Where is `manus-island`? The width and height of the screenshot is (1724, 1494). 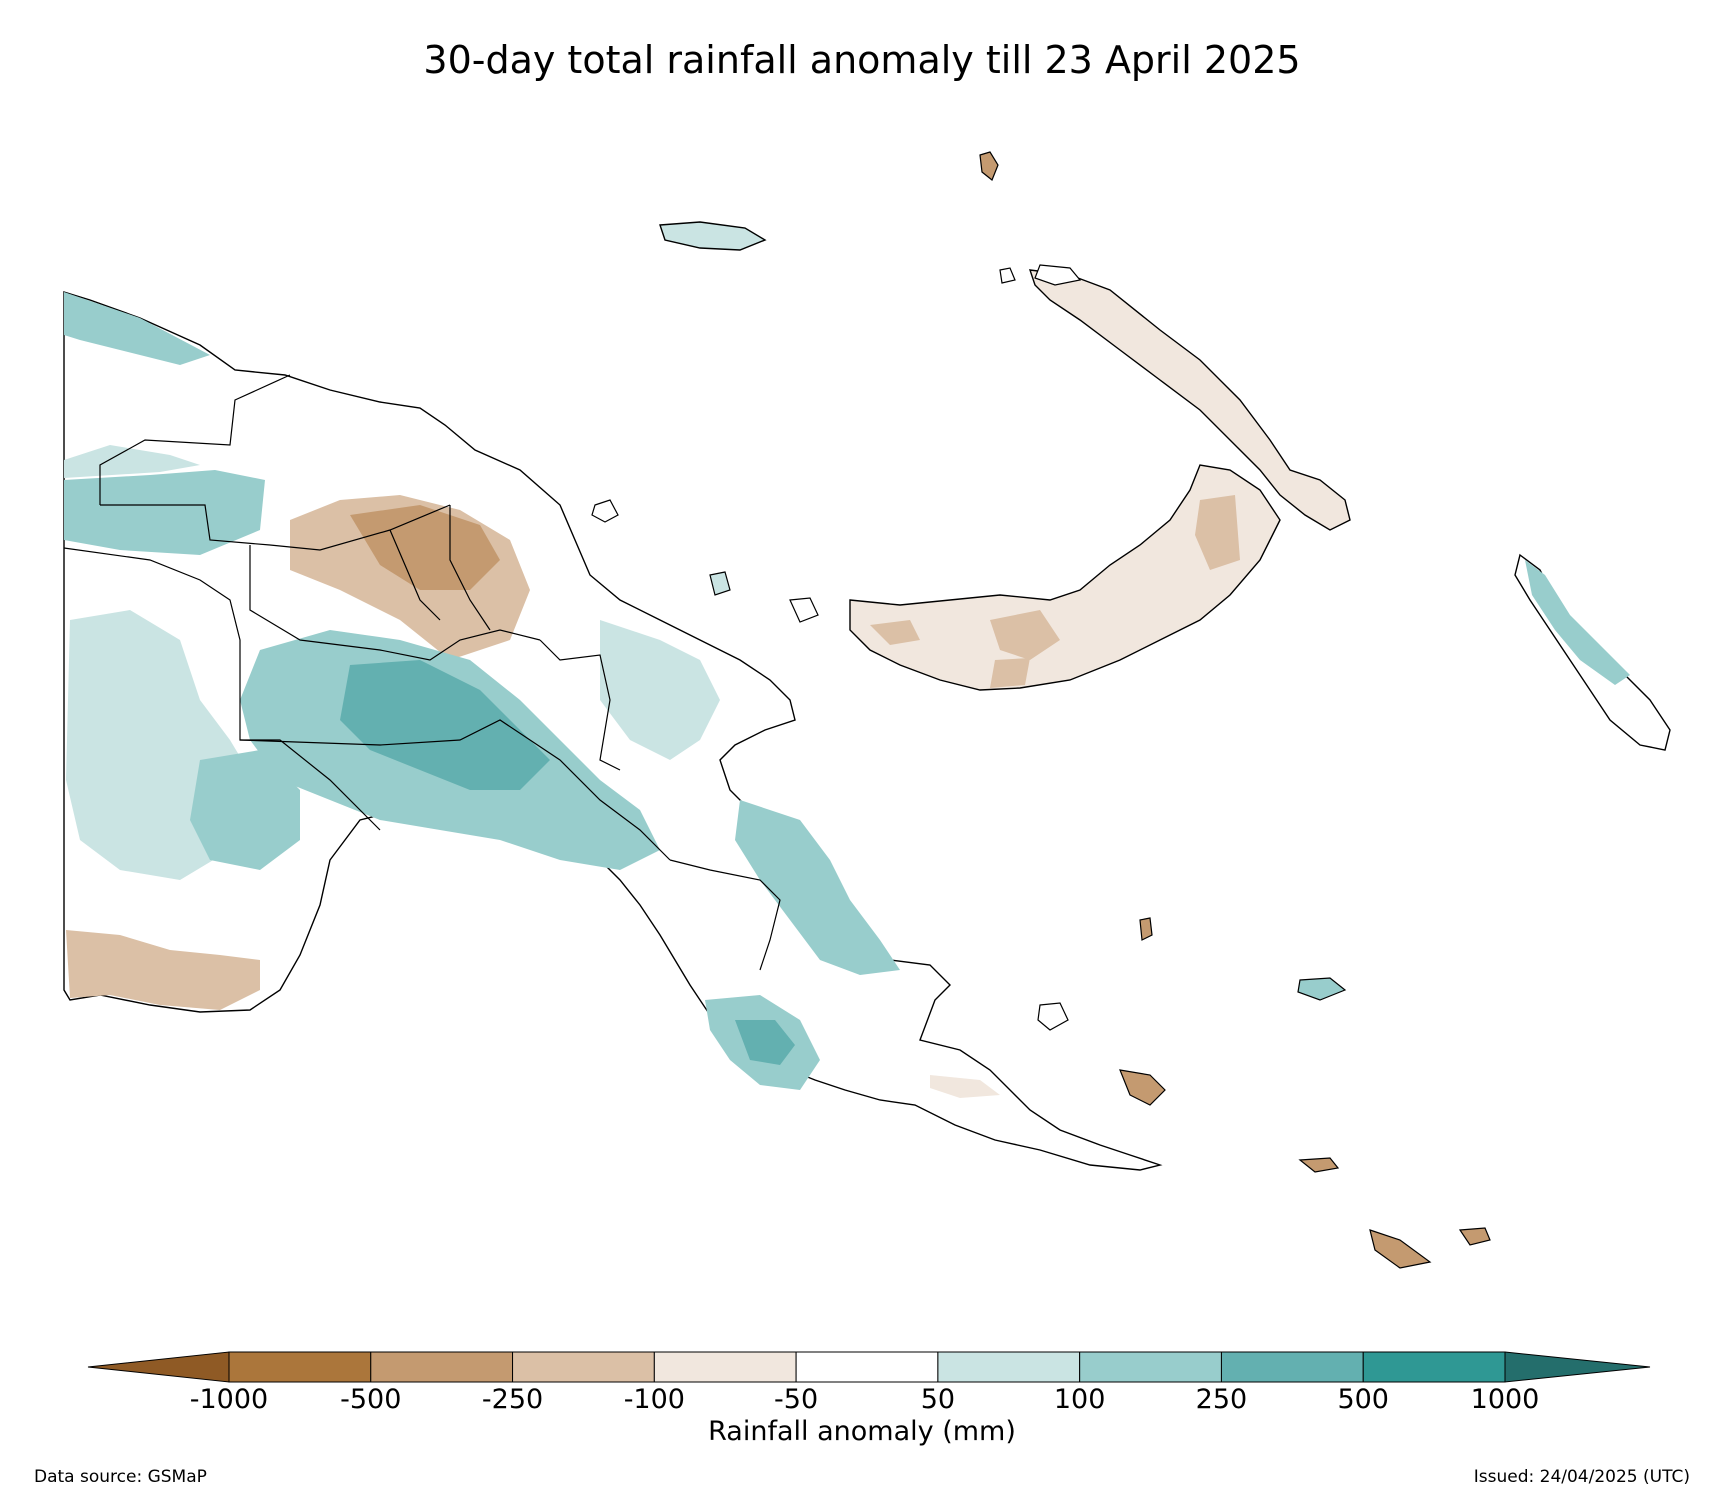 manus-island is located at coordinates (713, 236).